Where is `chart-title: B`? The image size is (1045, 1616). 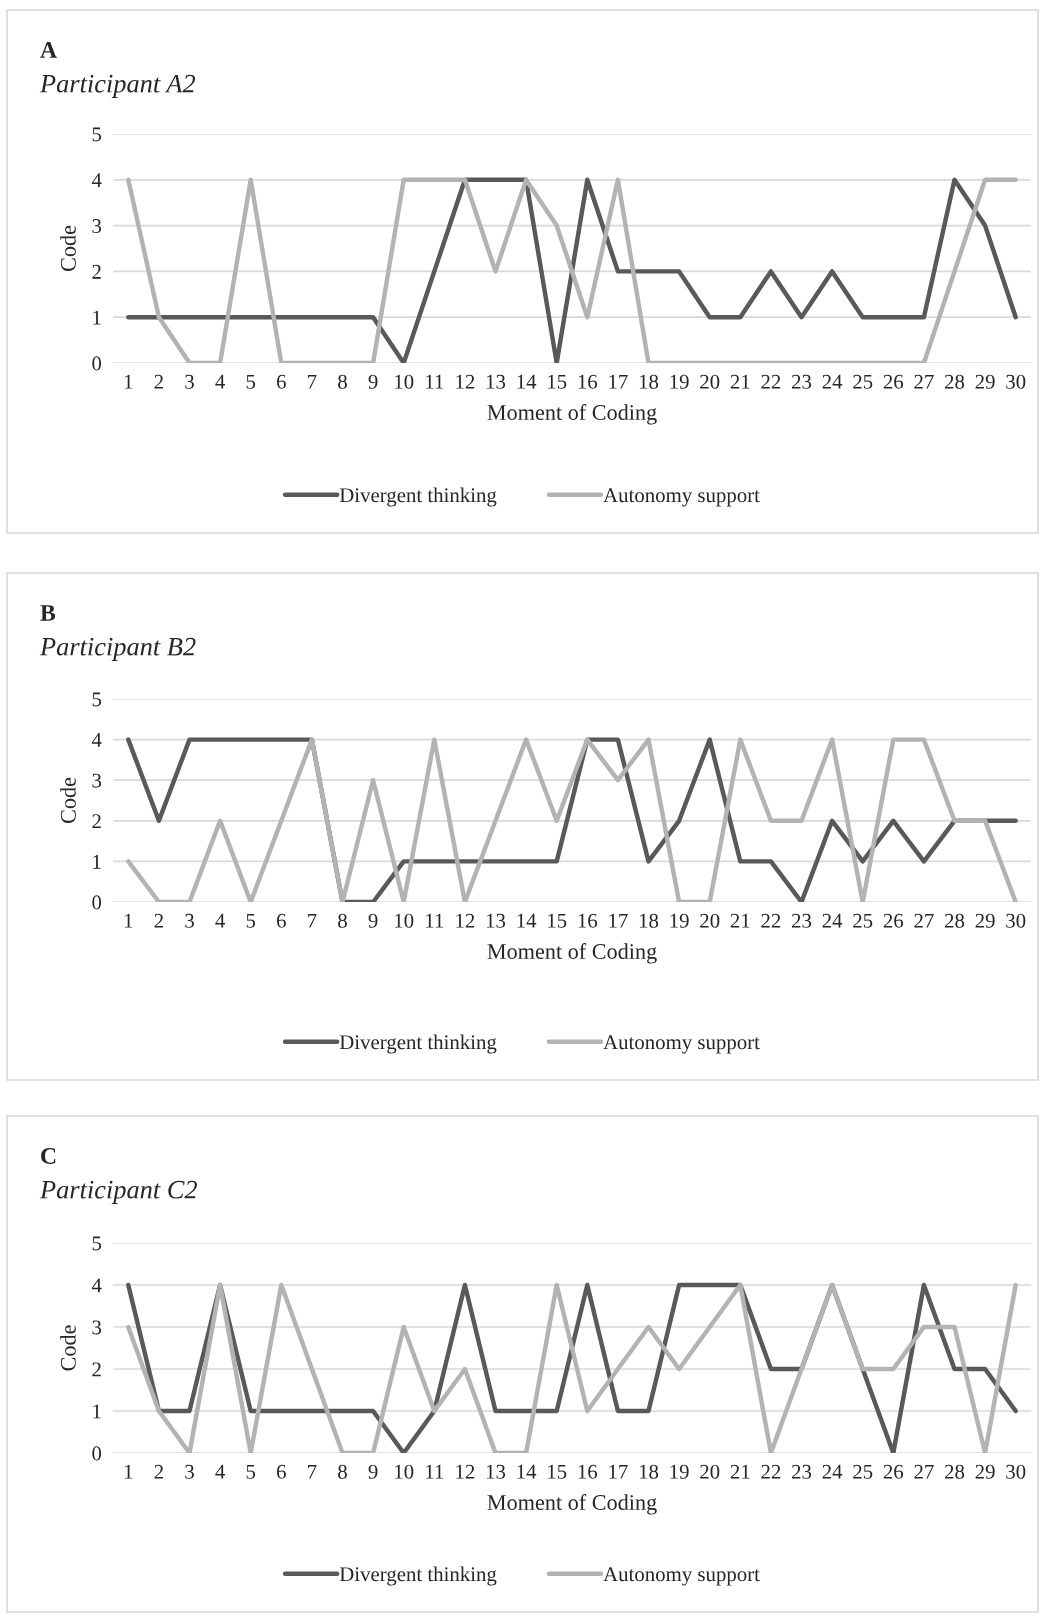 chart-title: B is located at coordinates (48, 613).